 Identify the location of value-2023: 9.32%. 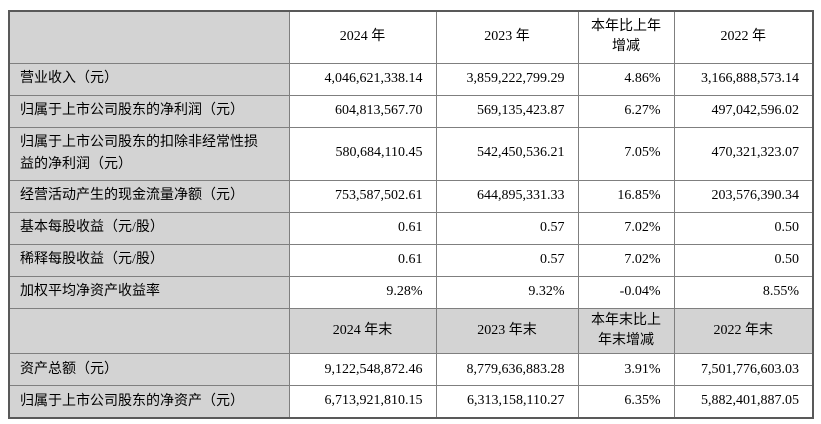
(507, 292).